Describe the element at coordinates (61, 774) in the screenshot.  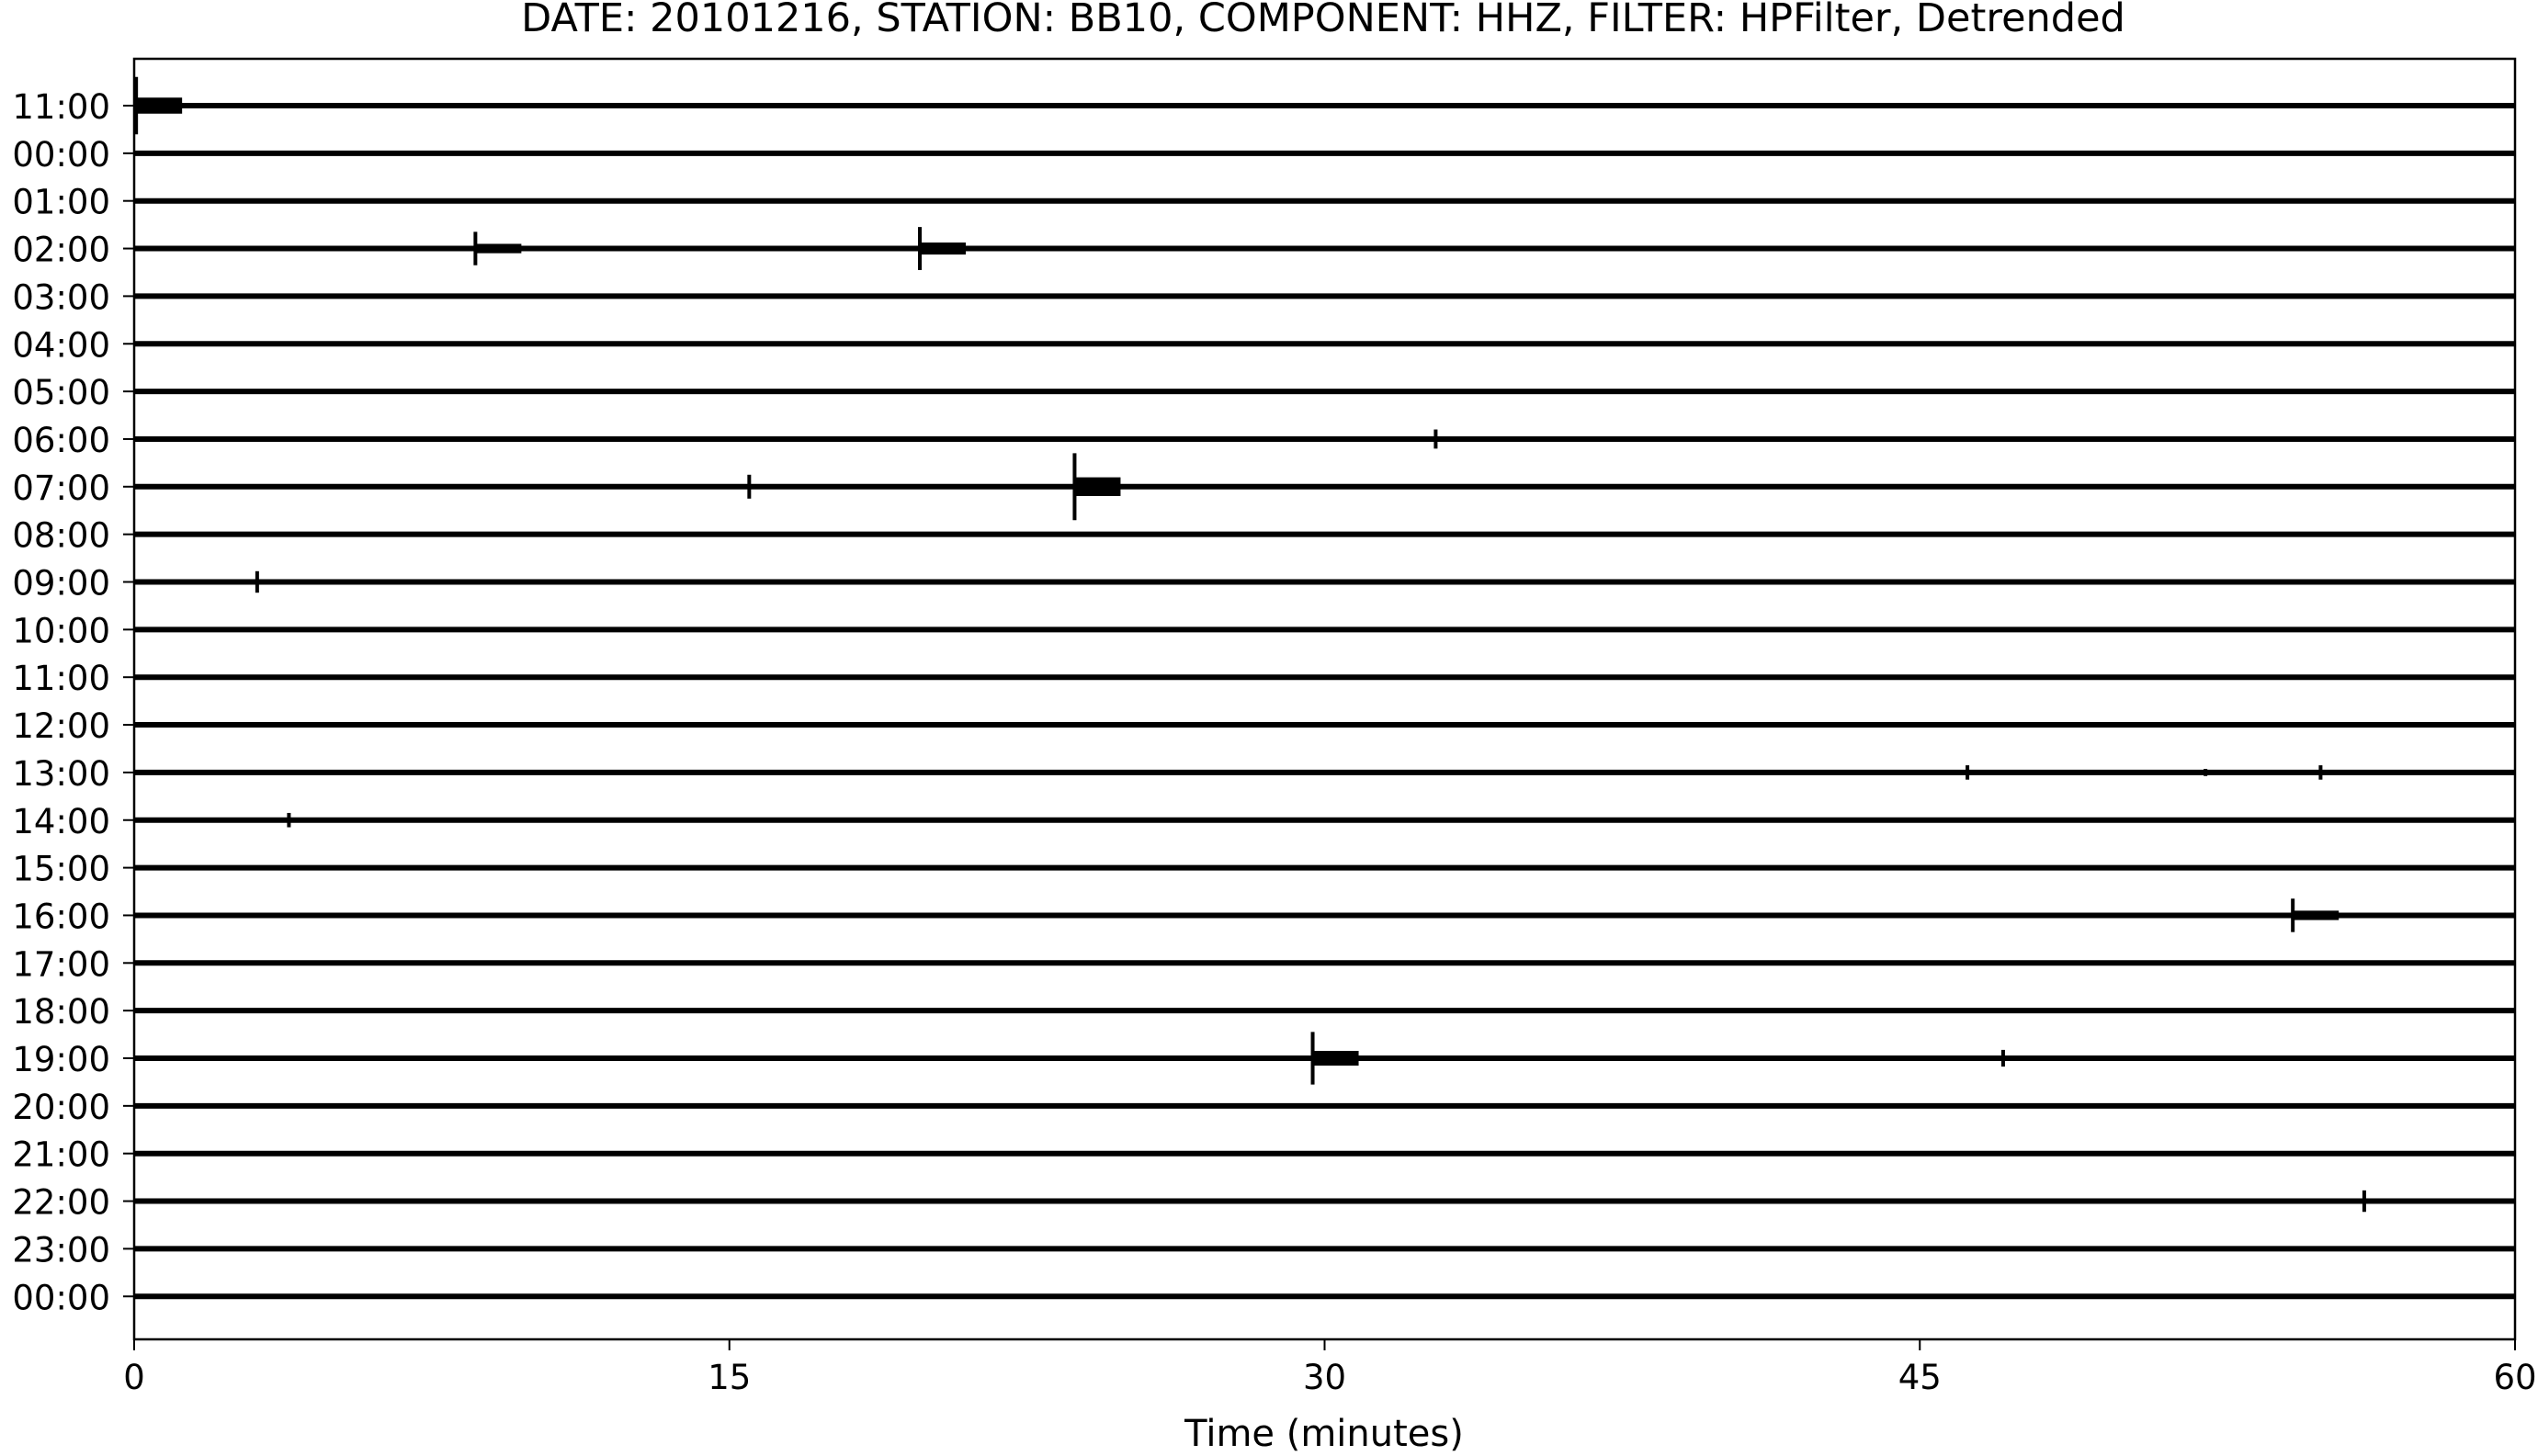
I see `row-label: 13:00` at that location.